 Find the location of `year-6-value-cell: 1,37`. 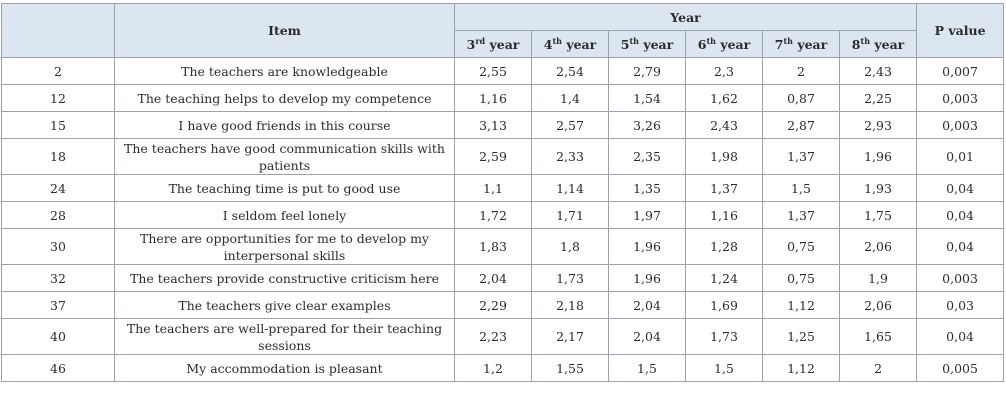

year-6-value-cell: 1,37 is located at coordinates (724, 188).